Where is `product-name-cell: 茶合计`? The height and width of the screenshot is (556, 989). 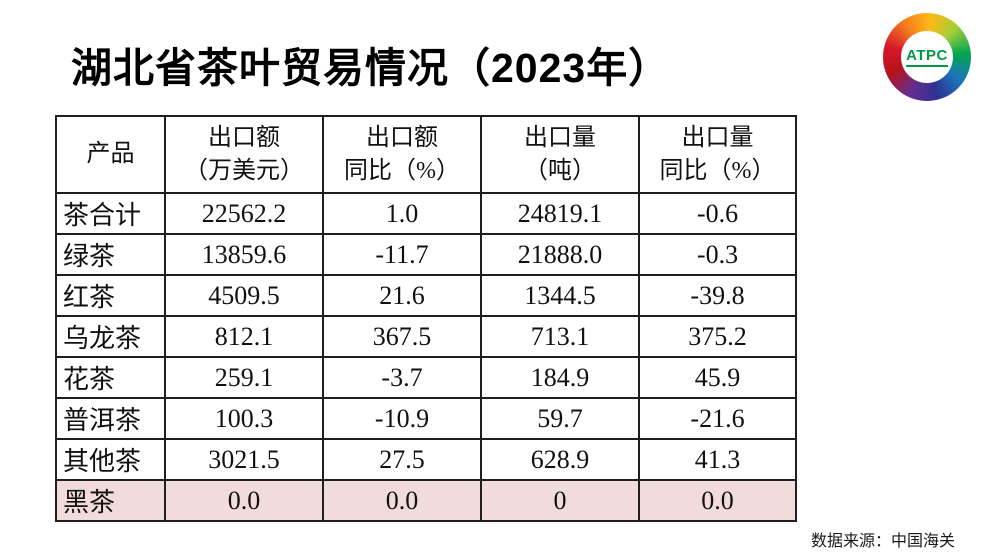
product-name-cell: 茶合计 is located at coordinates (110, 213).